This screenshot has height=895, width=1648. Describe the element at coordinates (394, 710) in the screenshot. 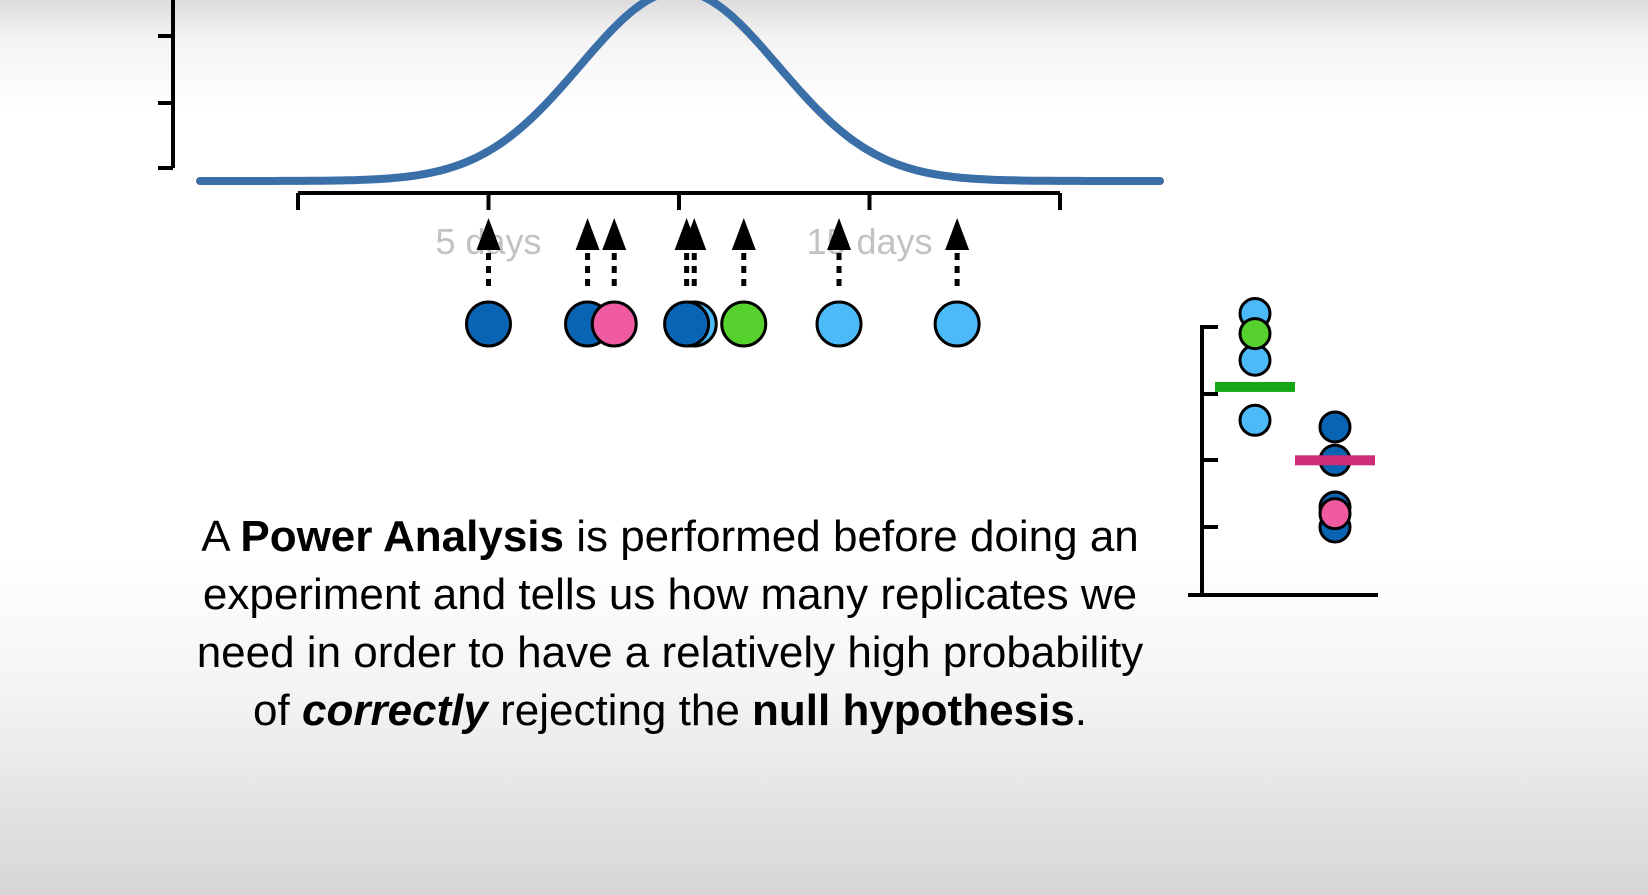

I see `caption-emphasis-correctly: correctly` at that location.